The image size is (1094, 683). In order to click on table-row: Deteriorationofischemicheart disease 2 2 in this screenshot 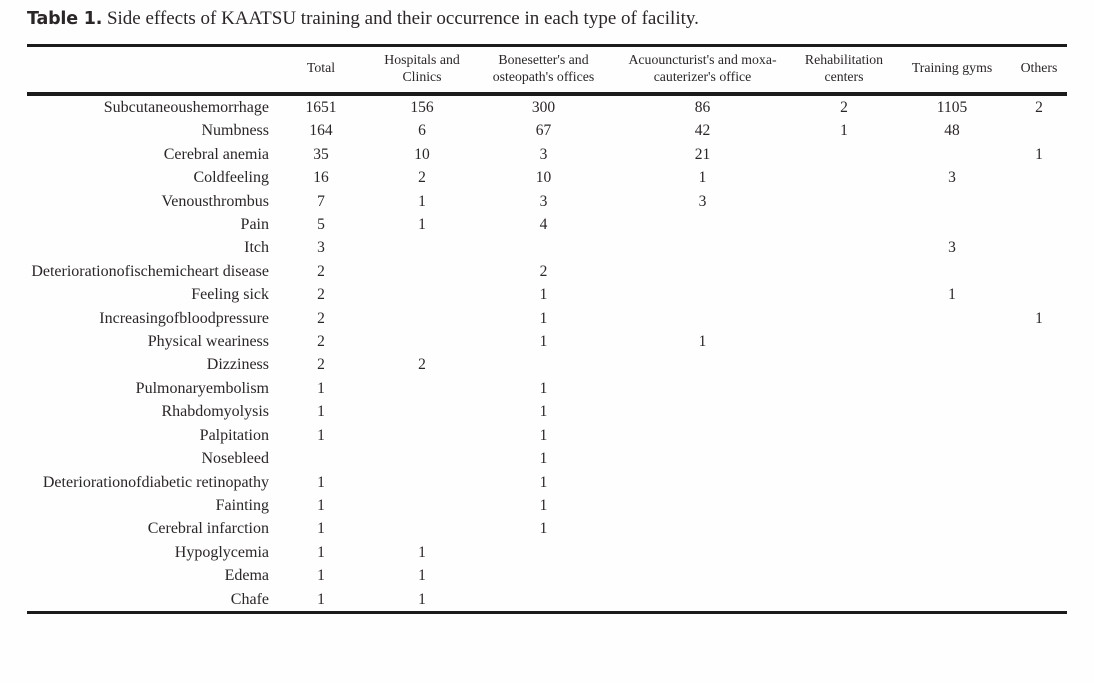, I will do `click(547, 271)`.